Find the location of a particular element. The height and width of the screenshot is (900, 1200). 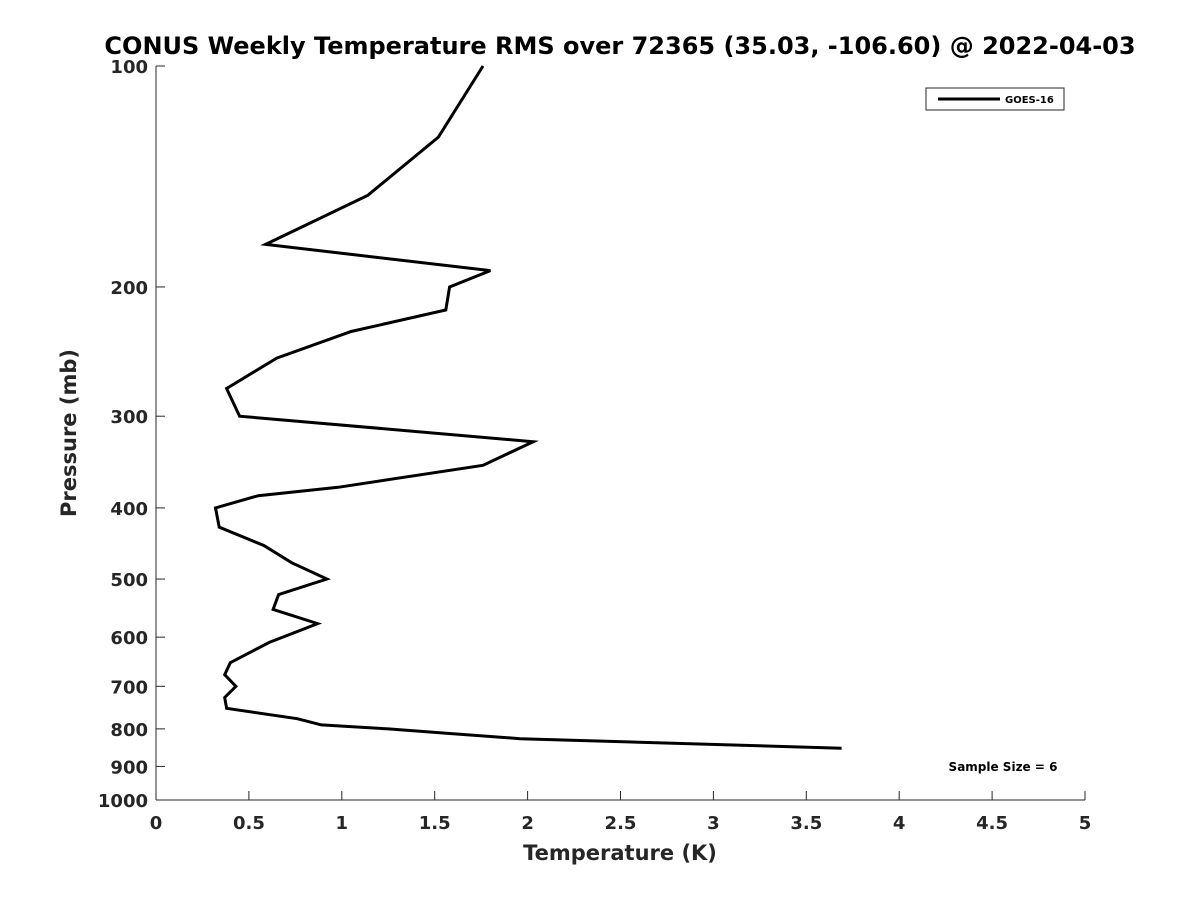

y-tick-label: 100 is located at coordinates (129, 67).